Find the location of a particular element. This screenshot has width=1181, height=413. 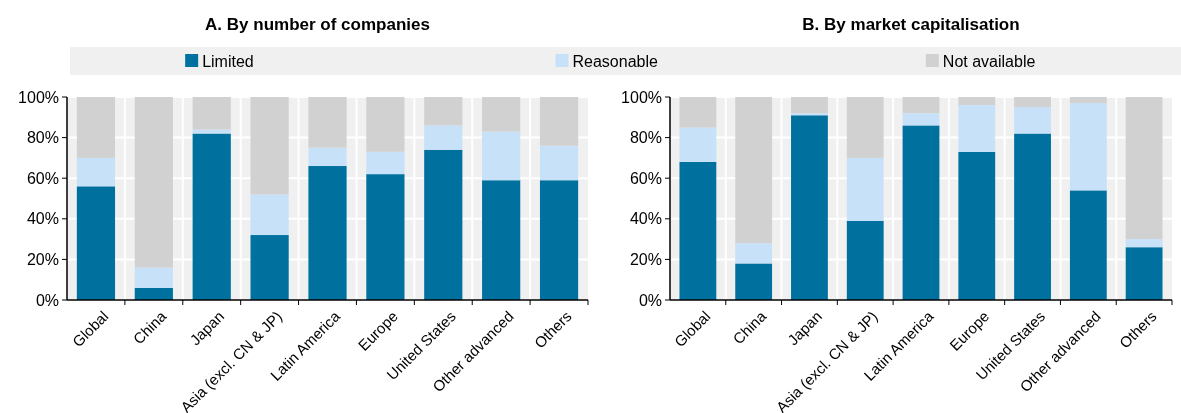

chart-title: A. By number of companies is located at coordinates (317, 24).